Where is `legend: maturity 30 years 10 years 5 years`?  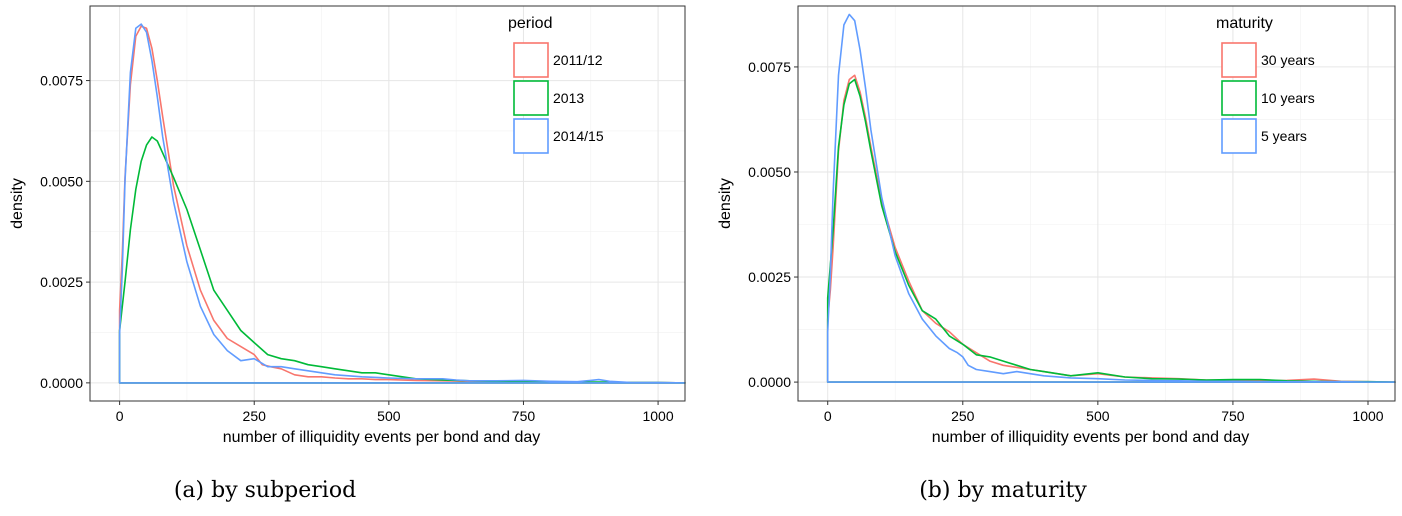
legend: maturity 30 years 10 years 5 years is located at coordinates (1265, 84).